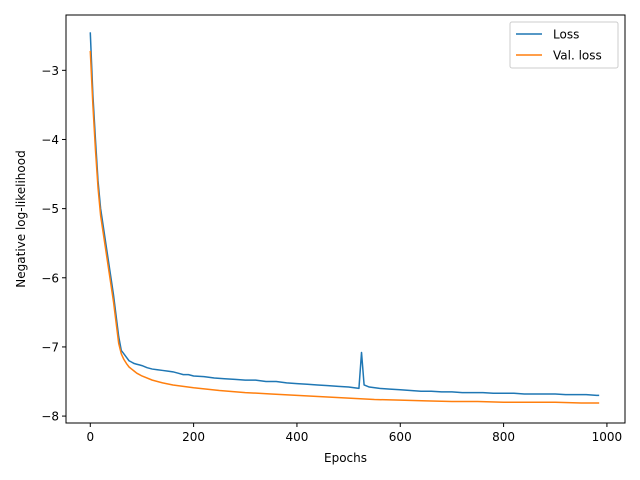  What do you see at coordinates (50, 278) in the screenshot?
I see `y-tick-label: −6` at bounding box center [50, 278].